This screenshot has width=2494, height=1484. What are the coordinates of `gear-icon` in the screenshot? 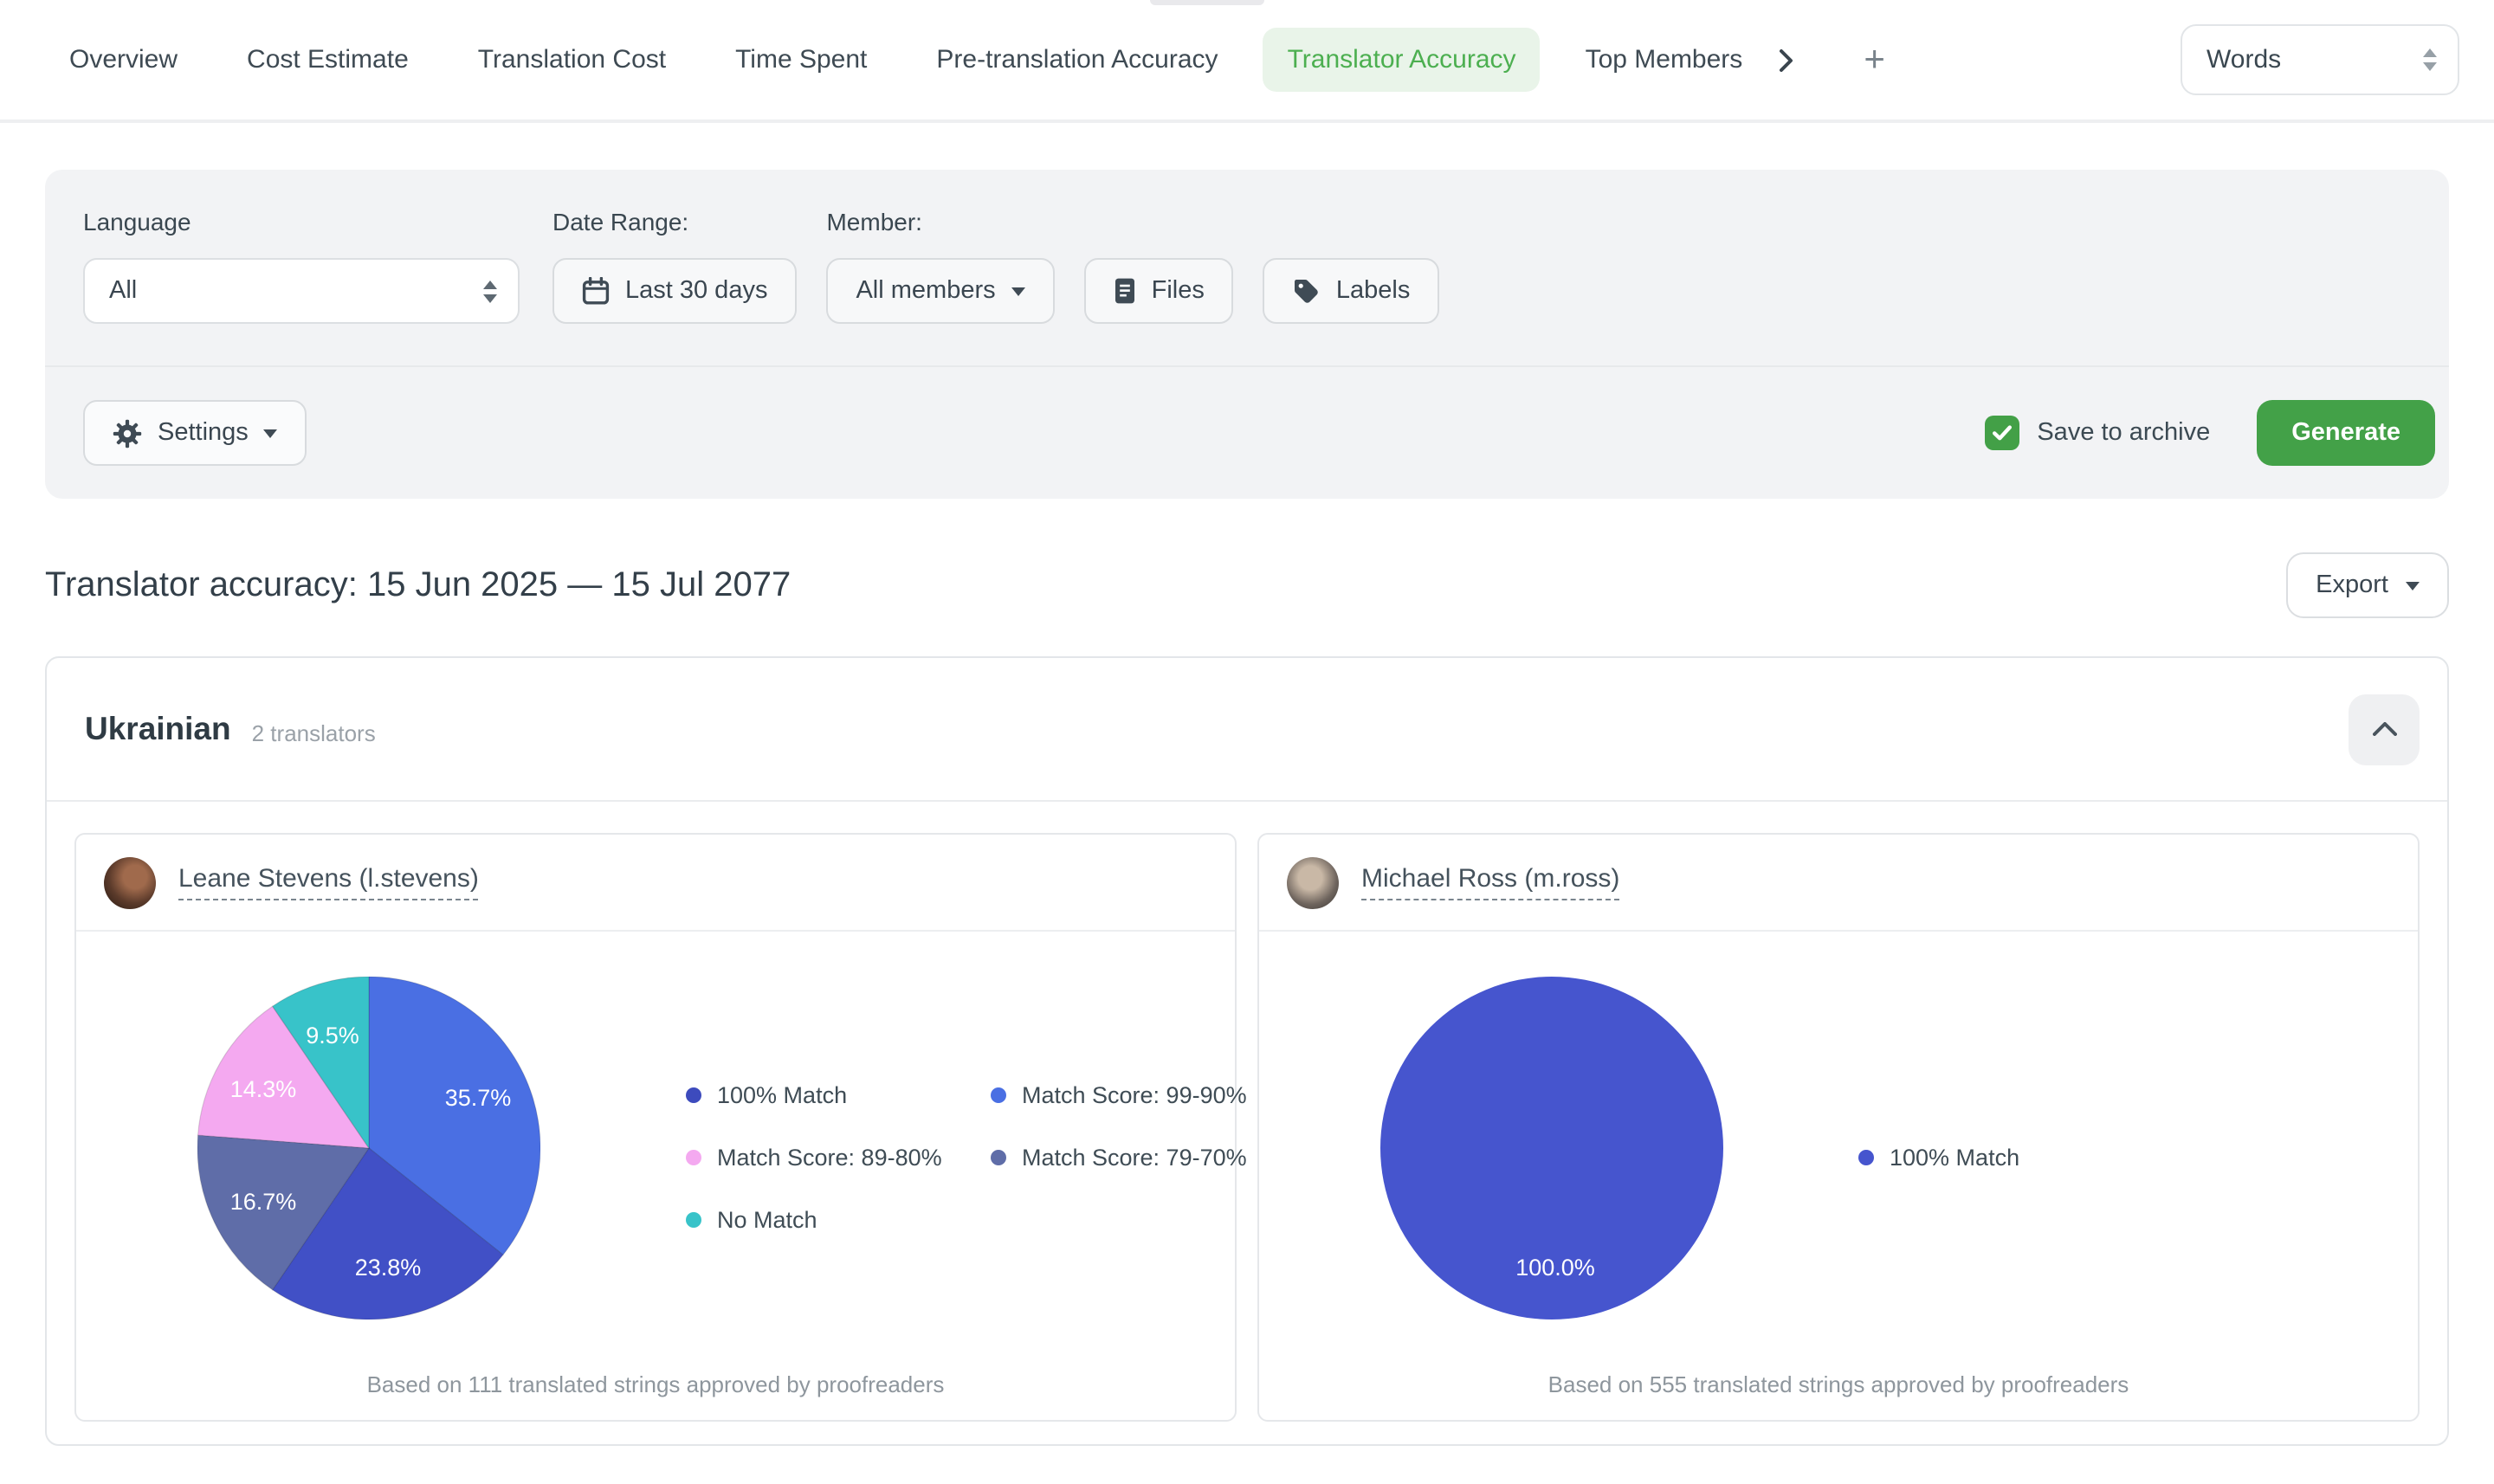 It's located at (127, 433).